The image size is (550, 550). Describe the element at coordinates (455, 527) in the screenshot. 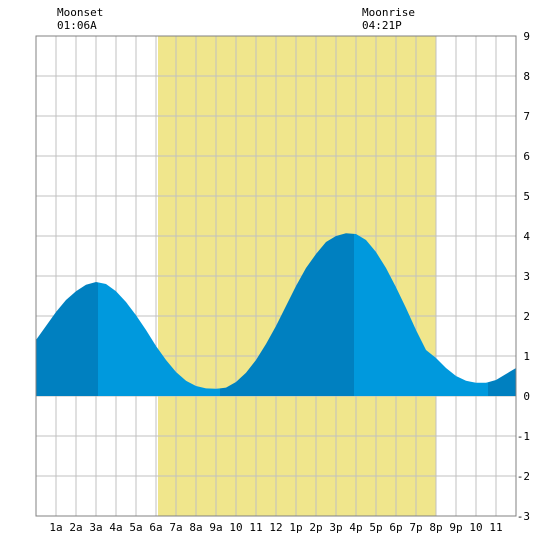

I see `x-tick-label: 9p` at that location.